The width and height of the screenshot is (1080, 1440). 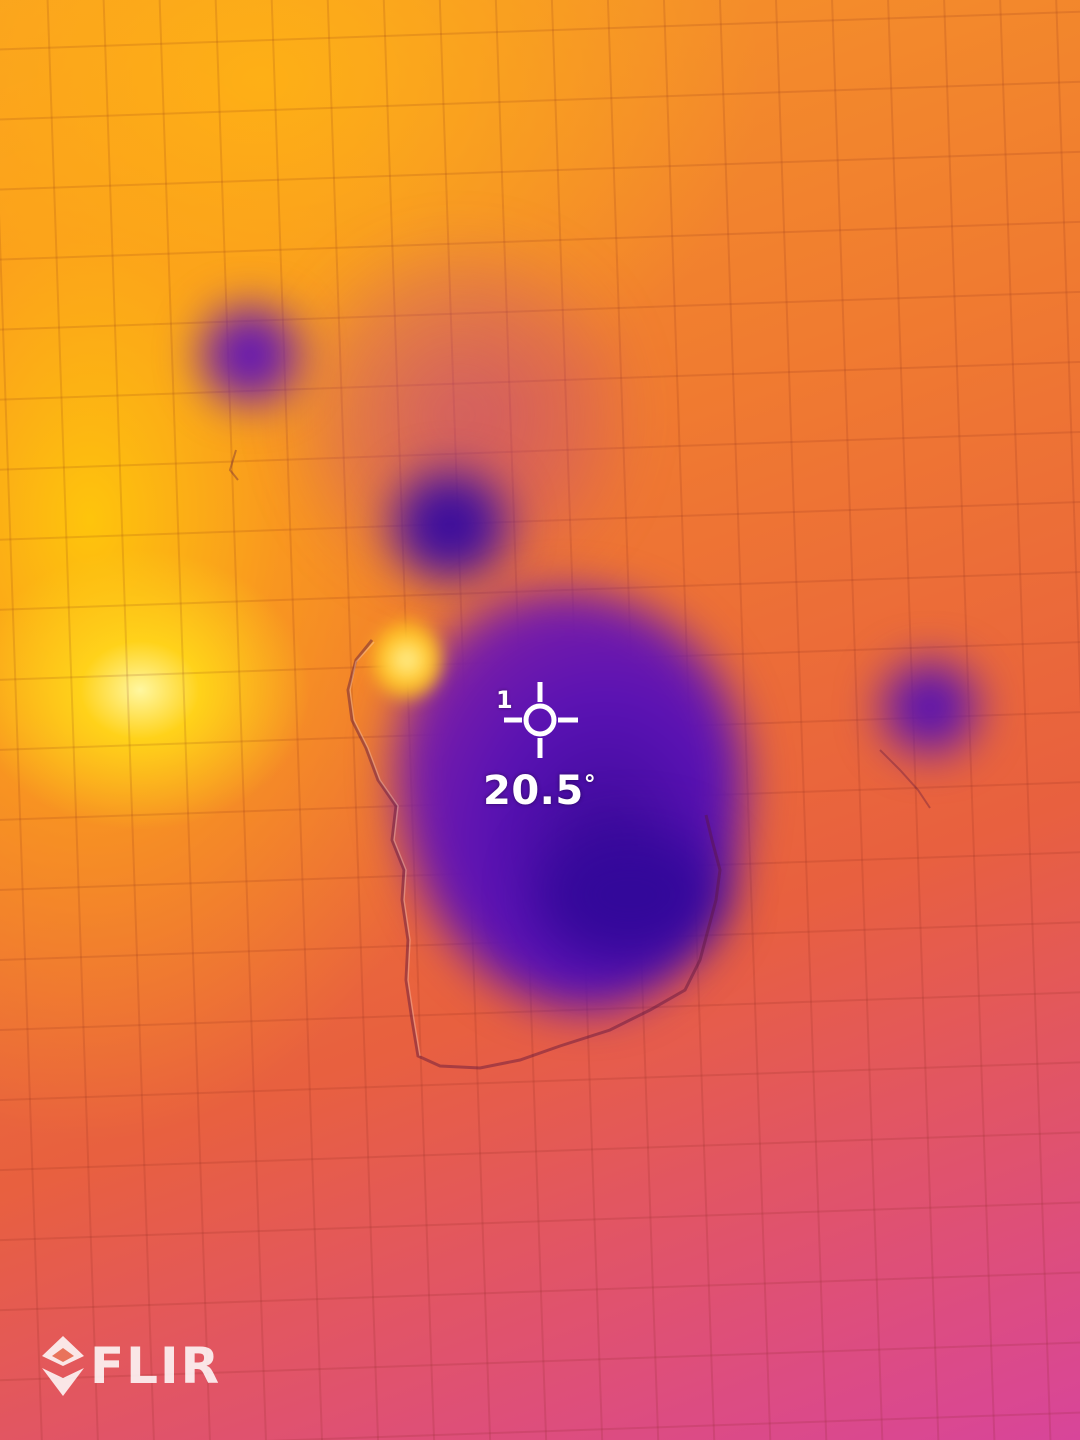 What do you see at coordinates (630, 895) in the screenshot?
I see `cold-area-core` at bounding box center [630, 895].